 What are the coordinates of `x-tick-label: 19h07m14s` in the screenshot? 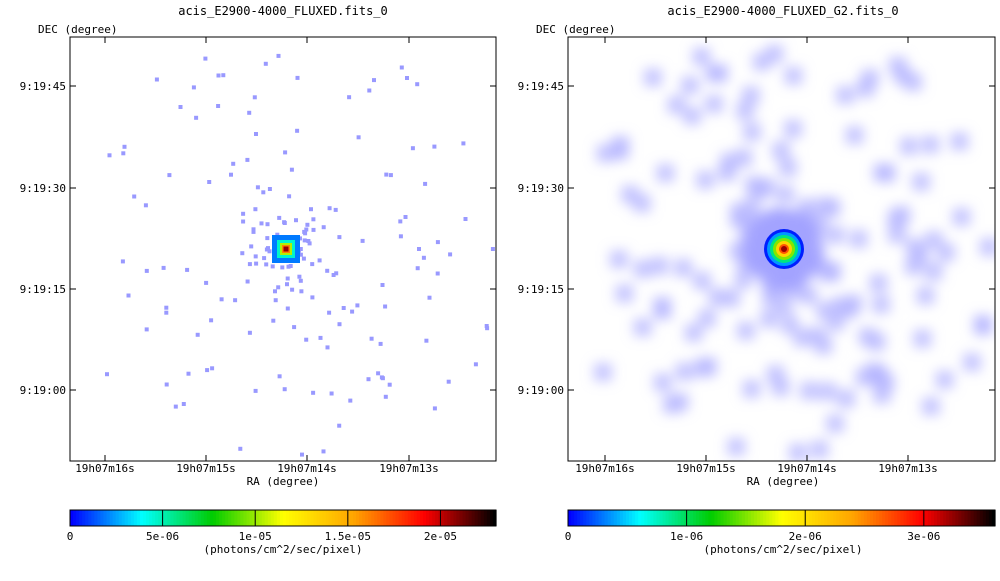 It's located at (307, 468).